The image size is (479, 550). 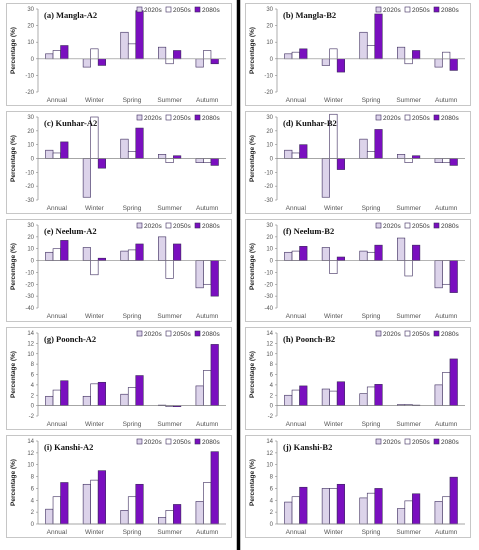 What do you see at coordinates (29, 285) in the screenshot?
I see `y-tick-label: -20` at bounding box center [29, 285].